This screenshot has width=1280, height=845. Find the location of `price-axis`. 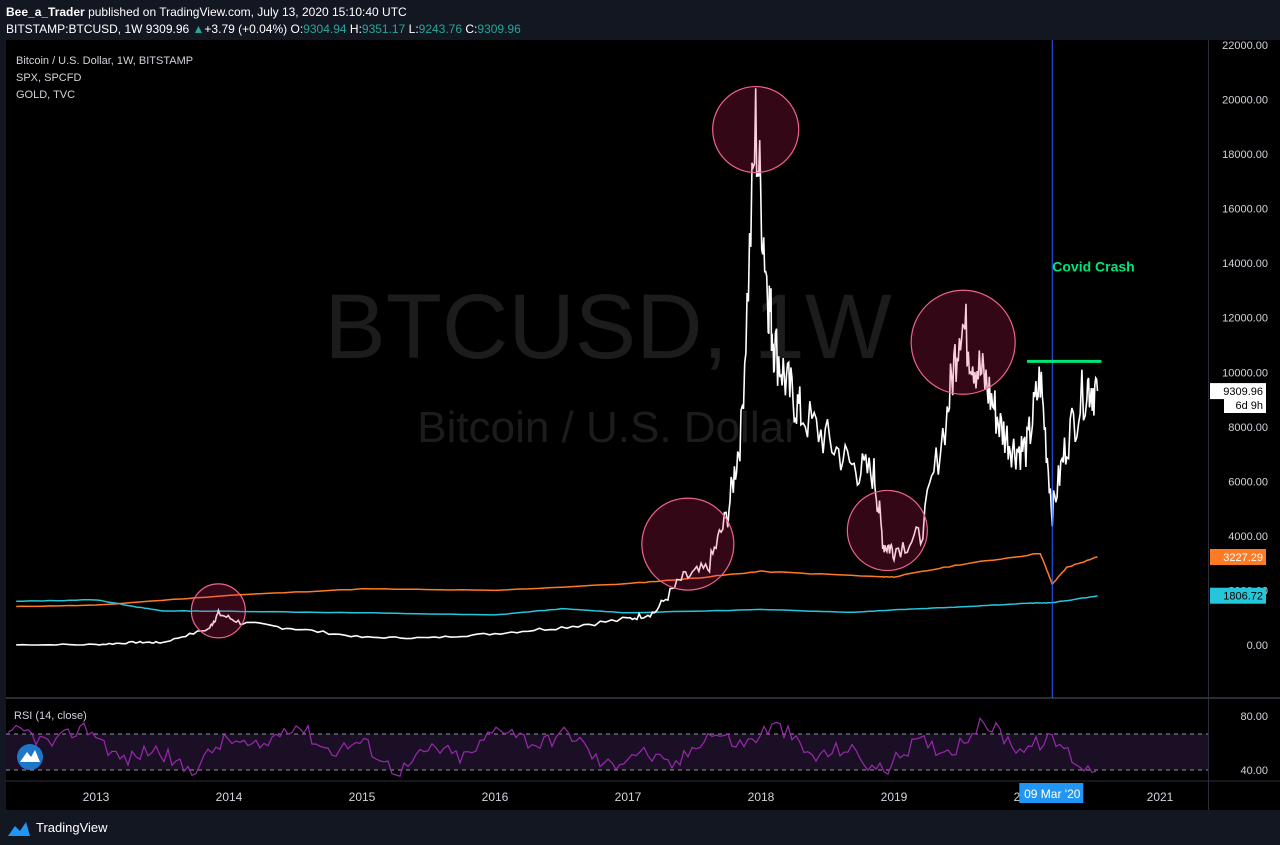

price-axis is located at coordinates (1244, 425).